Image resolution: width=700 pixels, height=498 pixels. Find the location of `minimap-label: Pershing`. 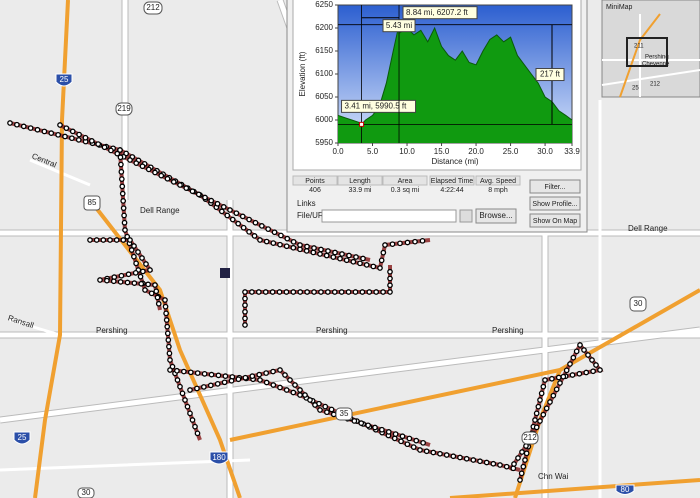

minimap-label: Pershing is located at coordinates (657, 58).